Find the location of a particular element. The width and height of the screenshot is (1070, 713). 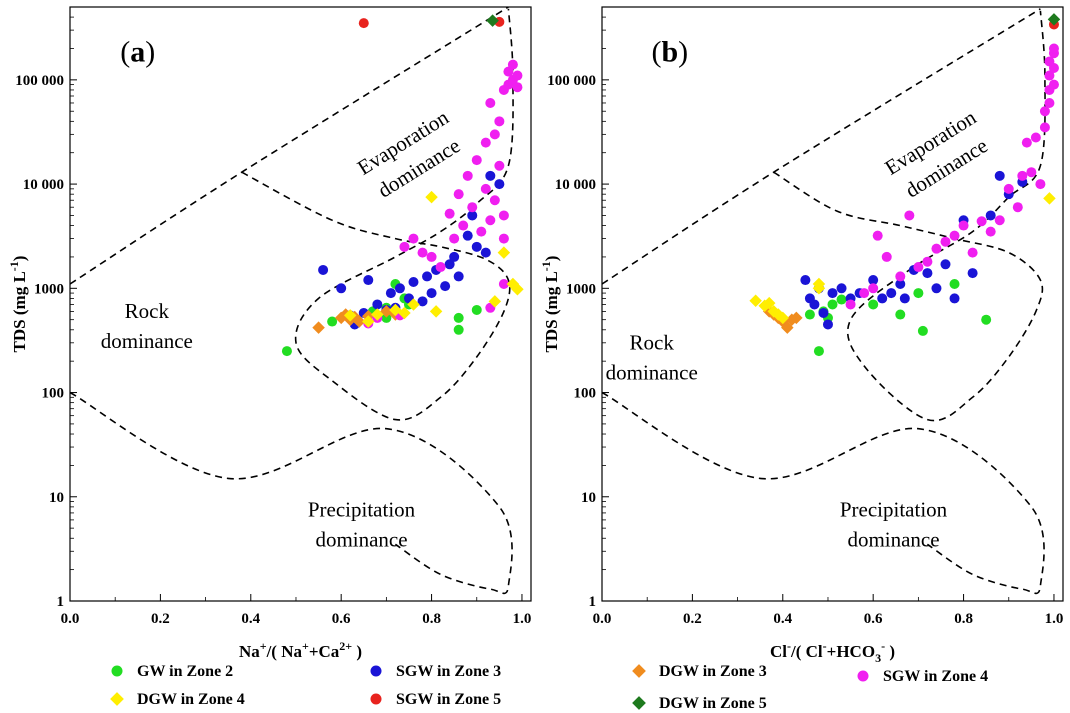

x-tick-label: 0.0 is located at coordinates (602, 619).